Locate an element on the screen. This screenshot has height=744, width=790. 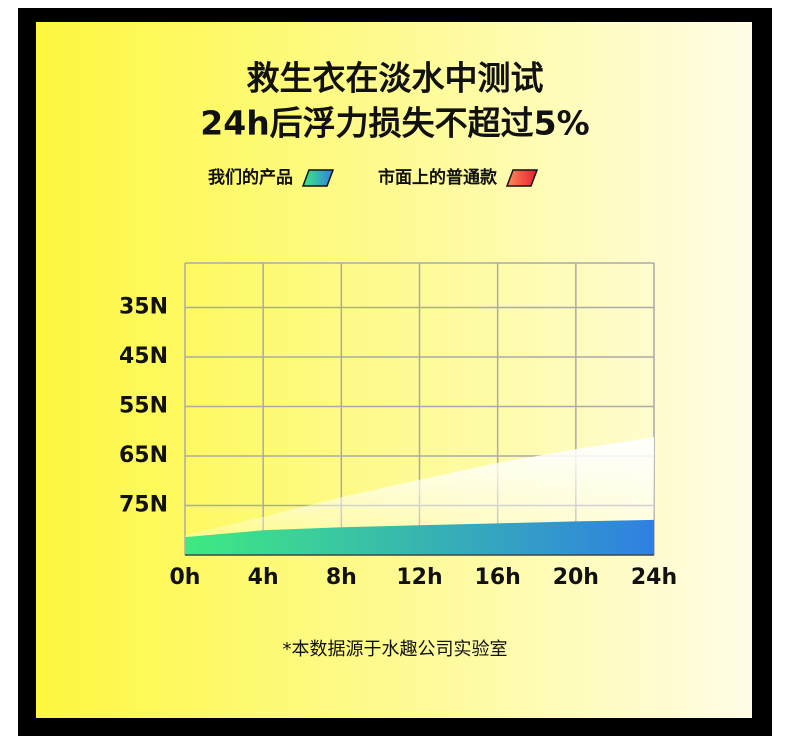
legend-label: 市面上的普通款 is located at coordinates (438, 177).